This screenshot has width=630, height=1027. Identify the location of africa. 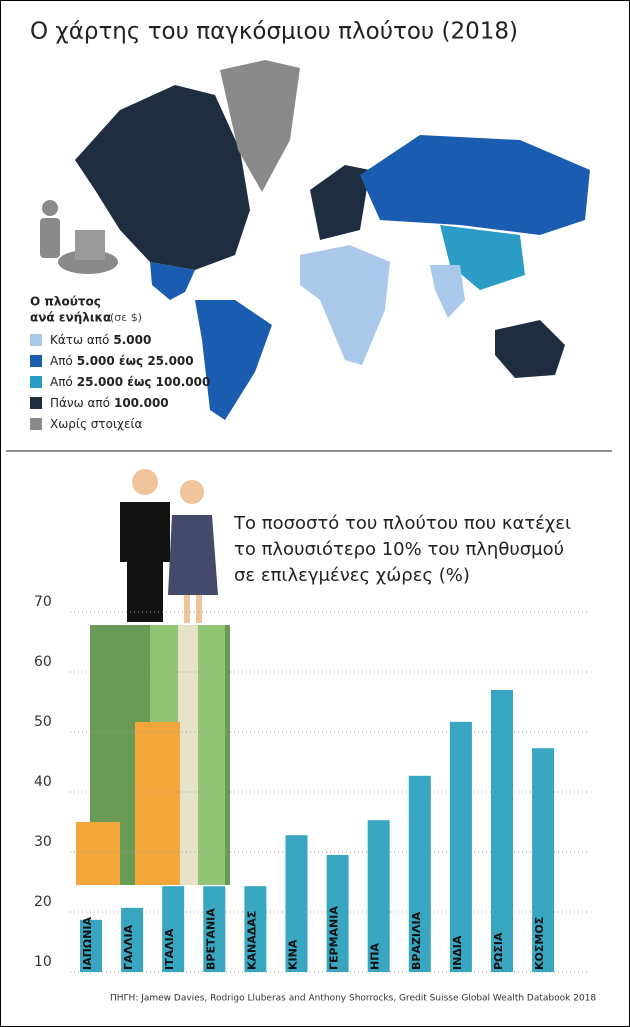
(345, 305).